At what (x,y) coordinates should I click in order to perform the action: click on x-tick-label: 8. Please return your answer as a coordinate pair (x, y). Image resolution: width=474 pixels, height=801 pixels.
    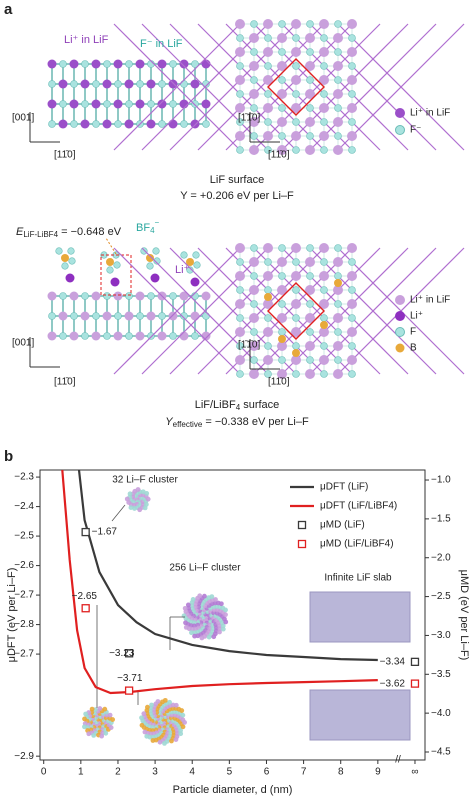
    Looking at the image, I should click on (341, 772).